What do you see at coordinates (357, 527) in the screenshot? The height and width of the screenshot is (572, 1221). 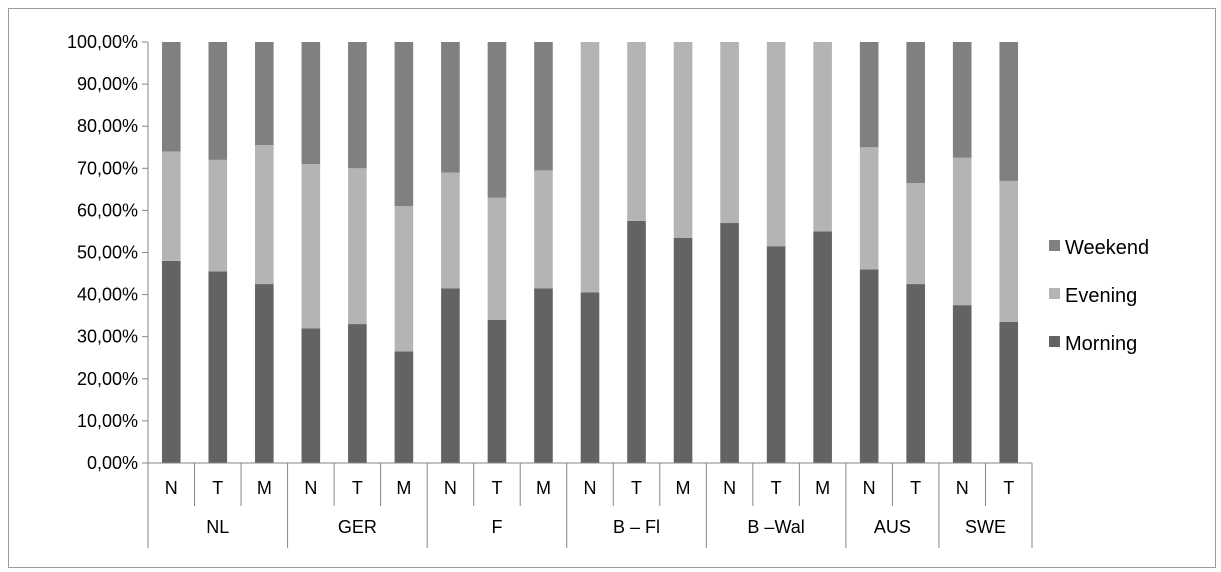 I see `x-group-label: GER` at bounding box center [357, 527].